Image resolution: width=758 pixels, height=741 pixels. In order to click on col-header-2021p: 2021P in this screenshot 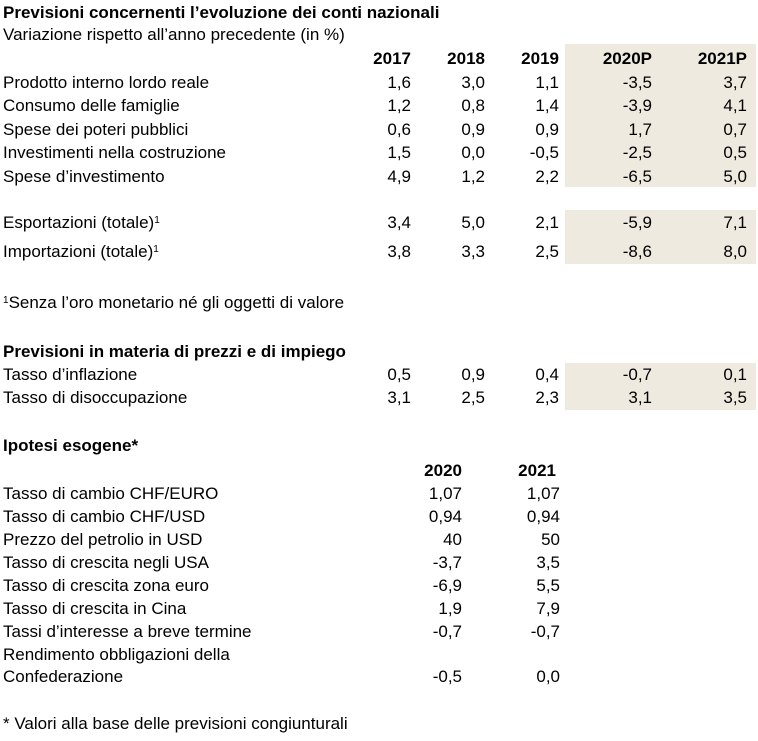, I will do `click(722, 58)`.